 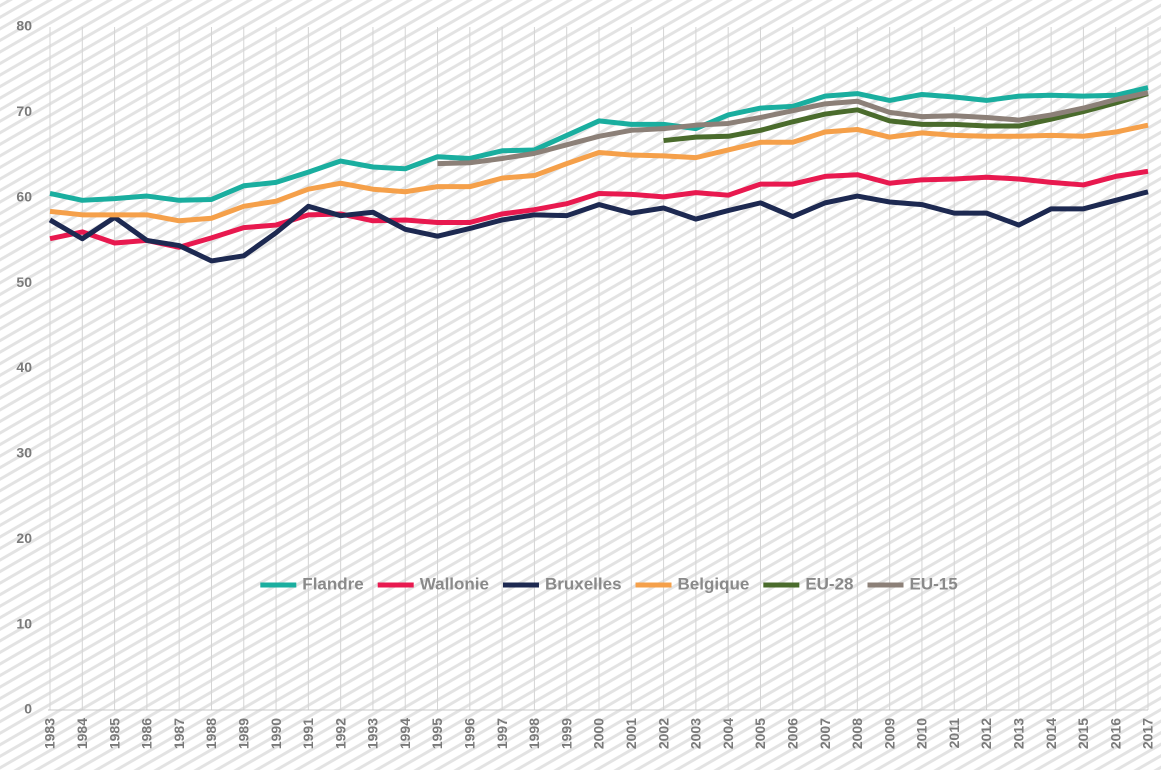 What do you see at coordinates (308, 733) in the screenshot?
I see `x-tick-label: 1991` at bounding box center [308, 733].